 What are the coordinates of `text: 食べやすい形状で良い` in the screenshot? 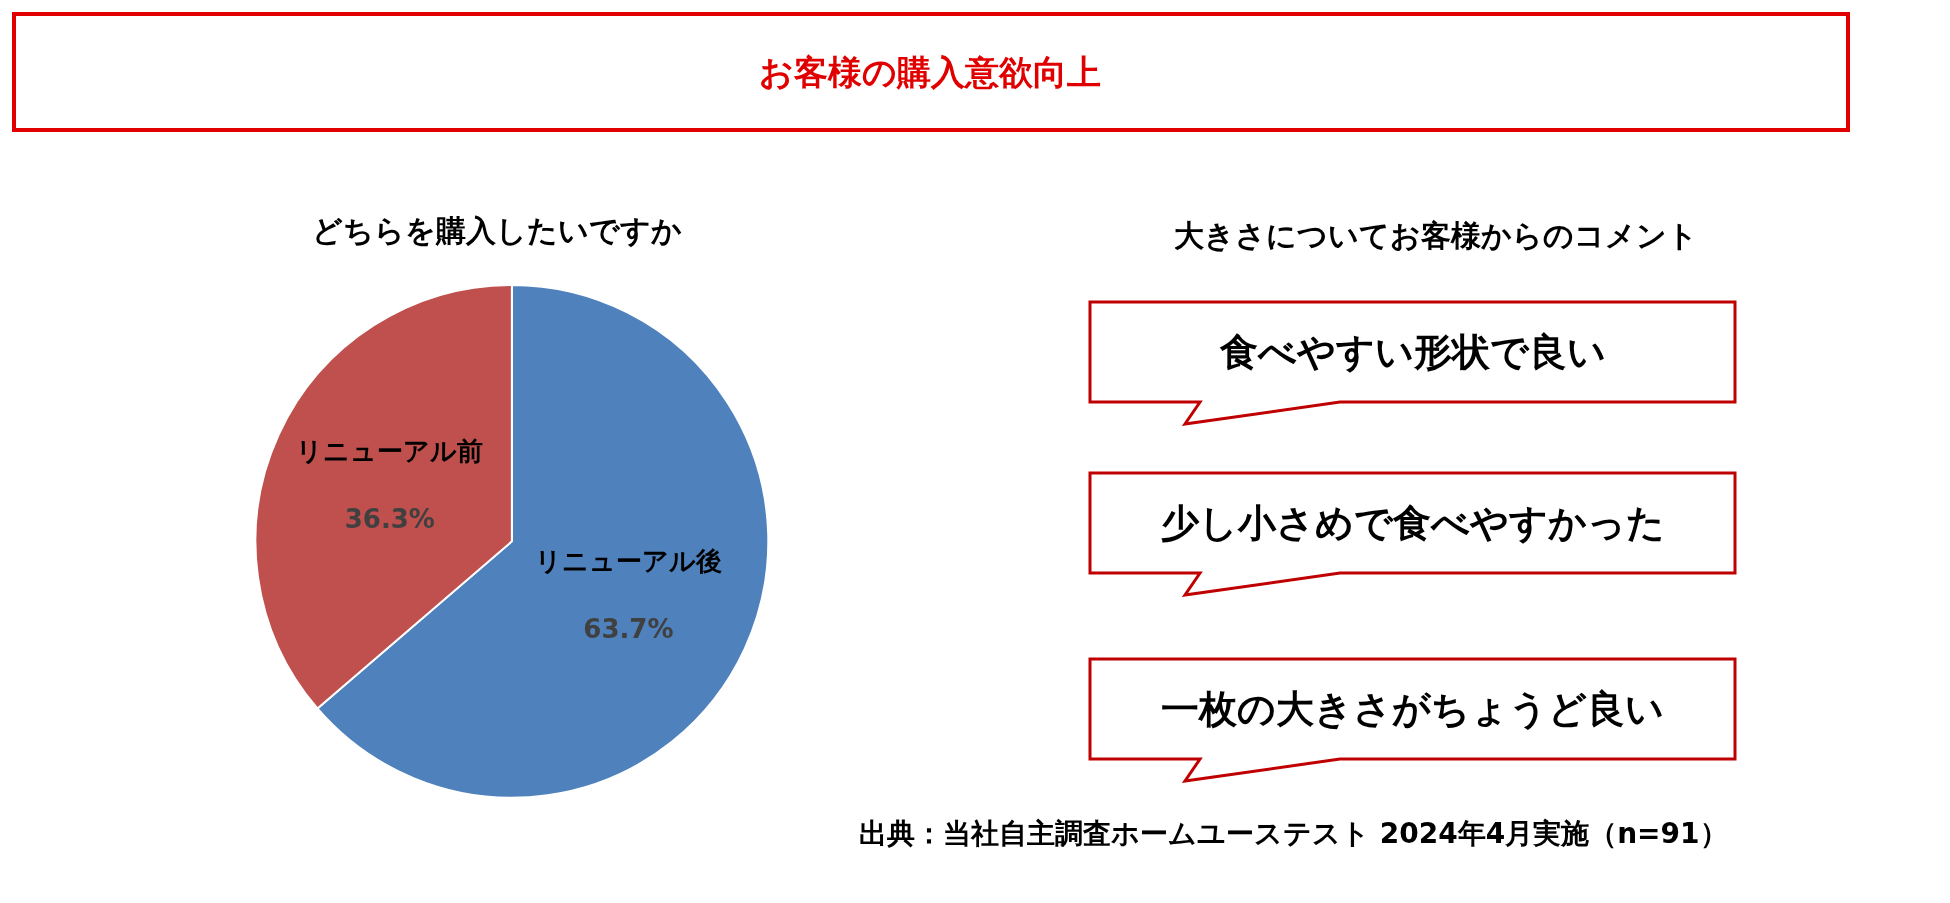 It's located at (1412, 352).